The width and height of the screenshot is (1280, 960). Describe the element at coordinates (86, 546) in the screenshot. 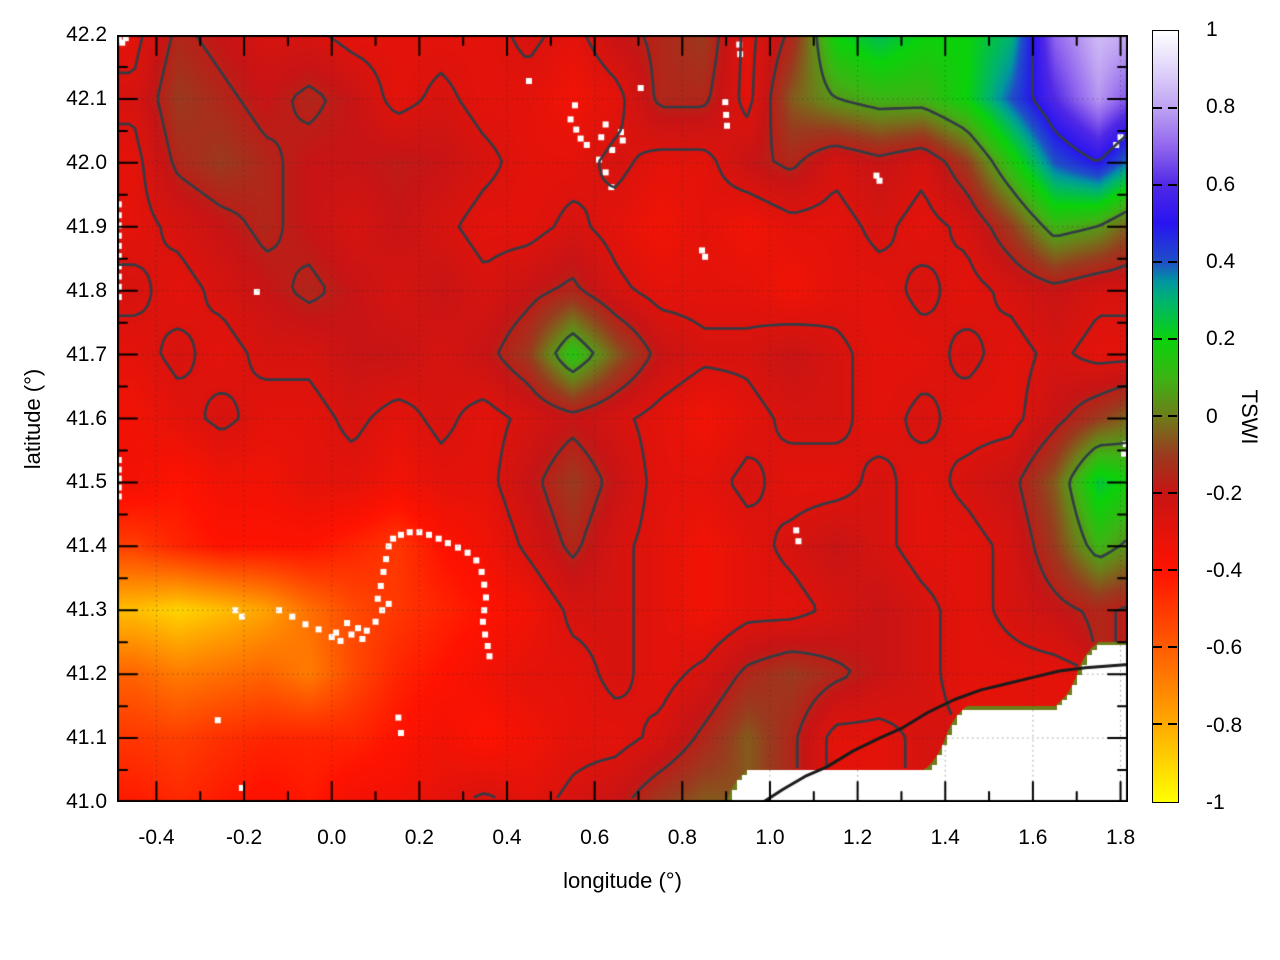

I see `y-tick-label: 41.4` at that location.